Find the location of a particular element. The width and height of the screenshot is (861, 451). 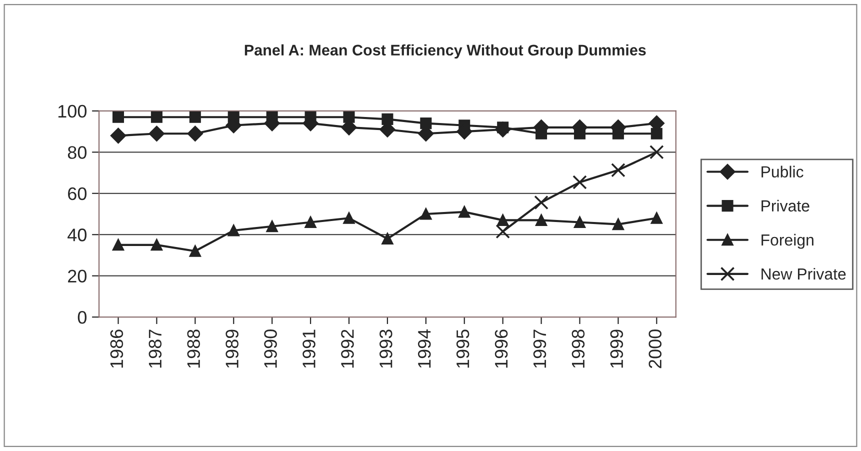

y-tick-label: 20 is located at coordinates (77, 276).